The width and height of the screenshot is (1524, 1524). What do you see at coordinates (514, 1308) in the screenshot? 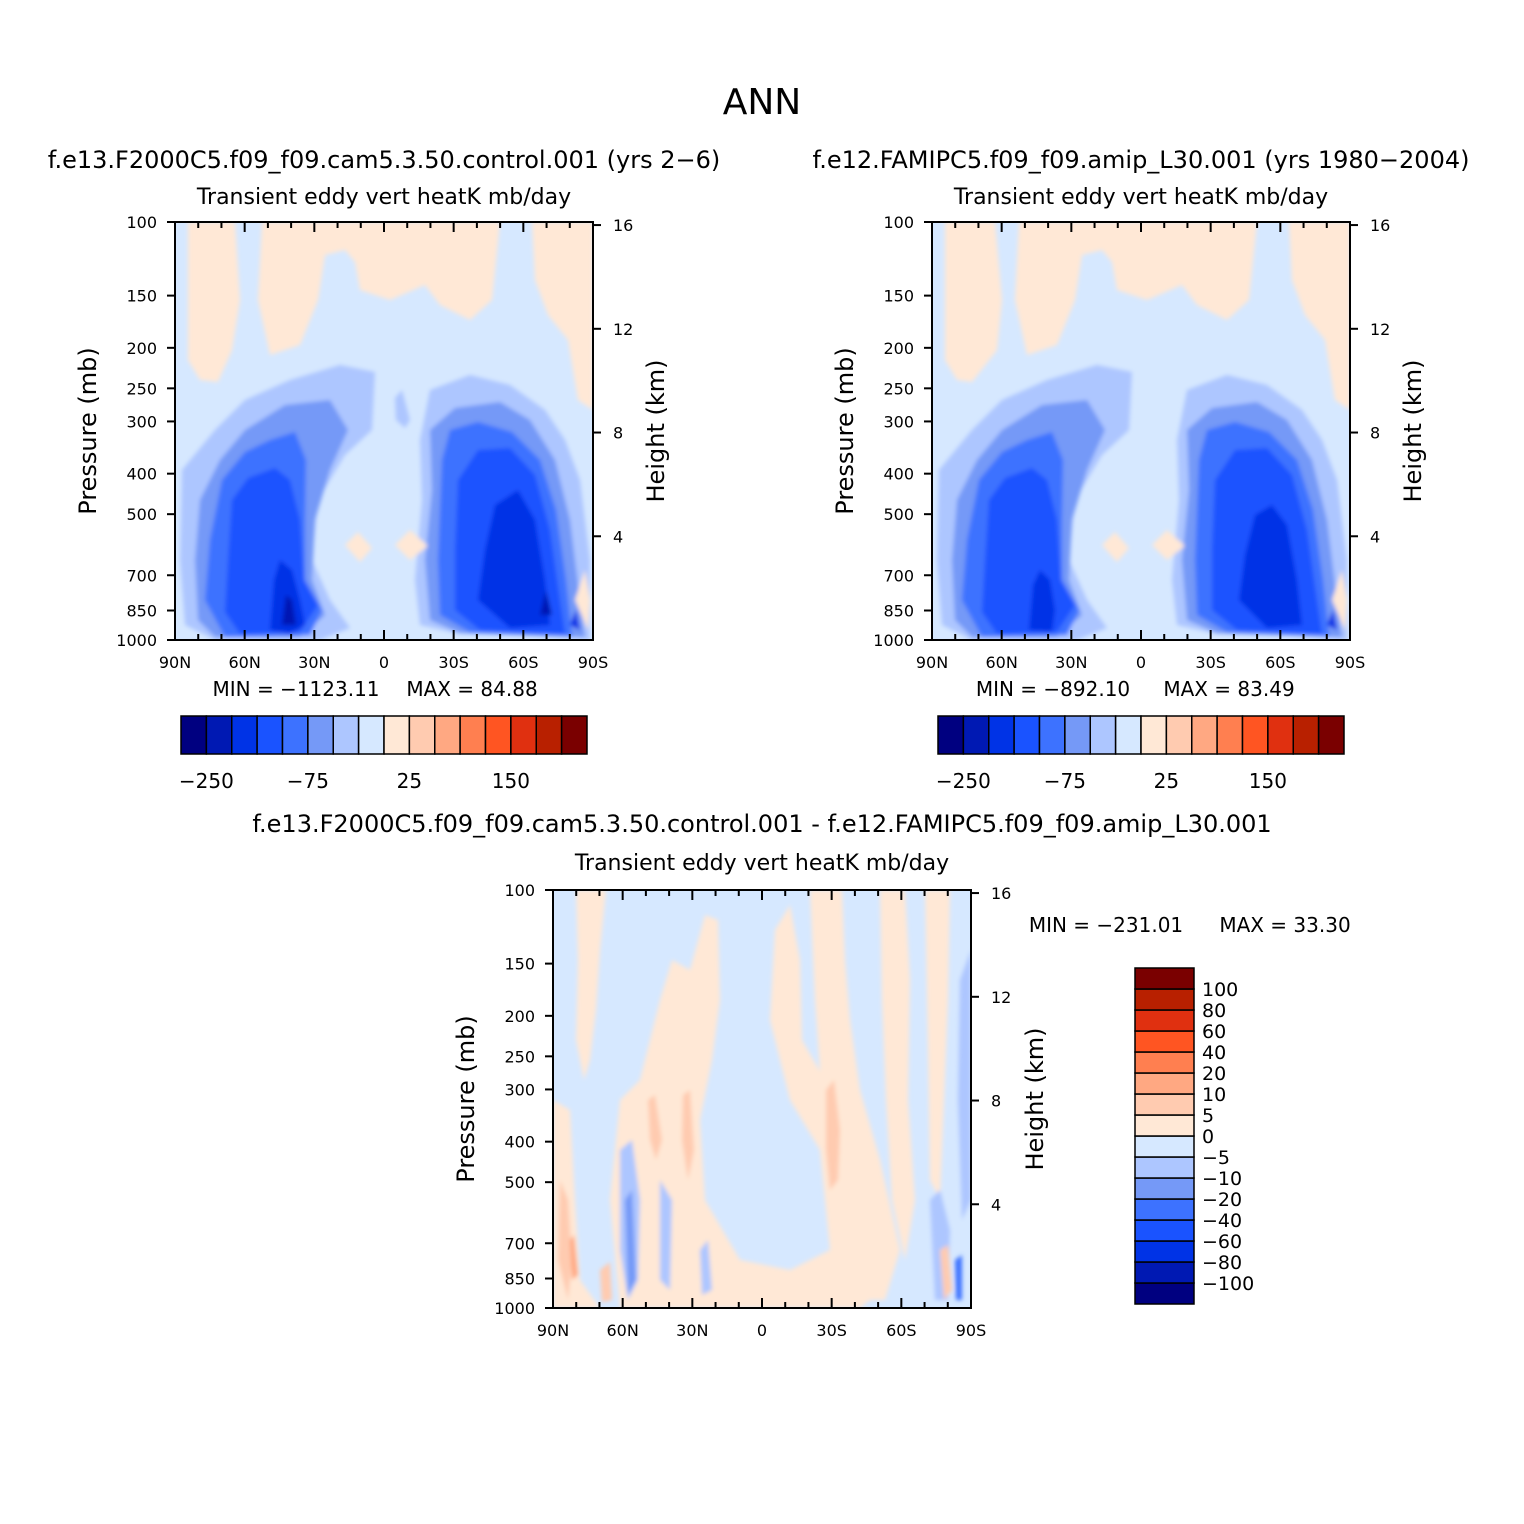
I see `panel-3-y-tick-label-9: 1000` at bounding box center [514, 1308].